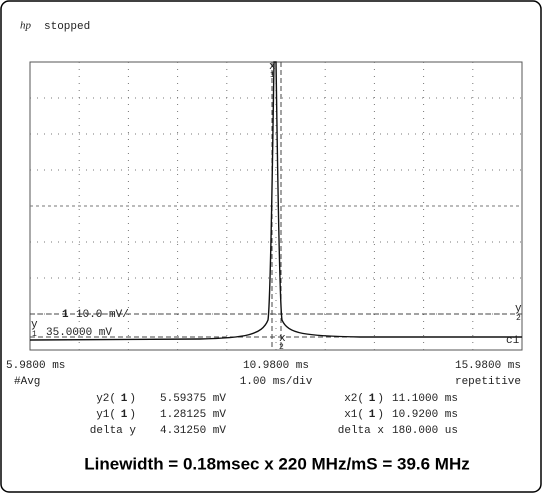 The image size is (542, 493). Describe the element at coordinates (102, 315) in the screenshot. I see `channel-scale: 10.0 mV/` at that location.